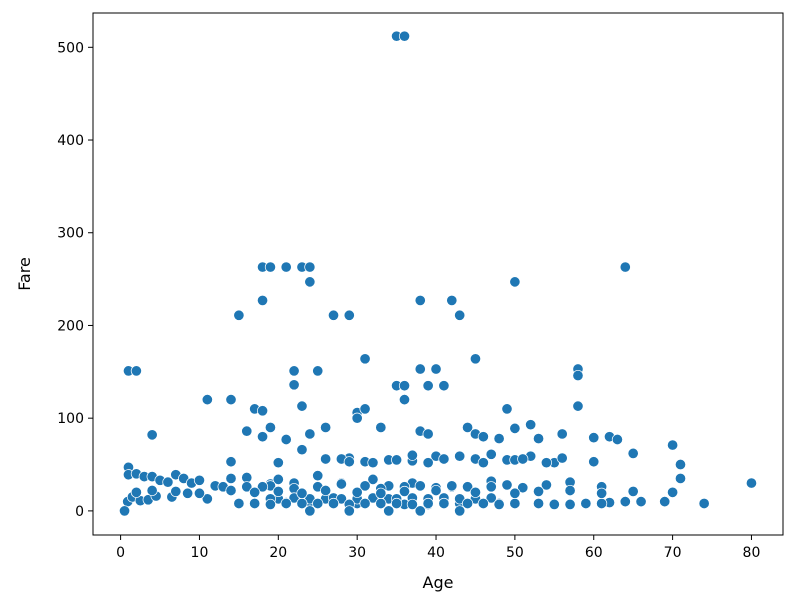 The width and height of the screenshot is (800, 609). I want to click on x-axis-label: Age, so click(438, 582).